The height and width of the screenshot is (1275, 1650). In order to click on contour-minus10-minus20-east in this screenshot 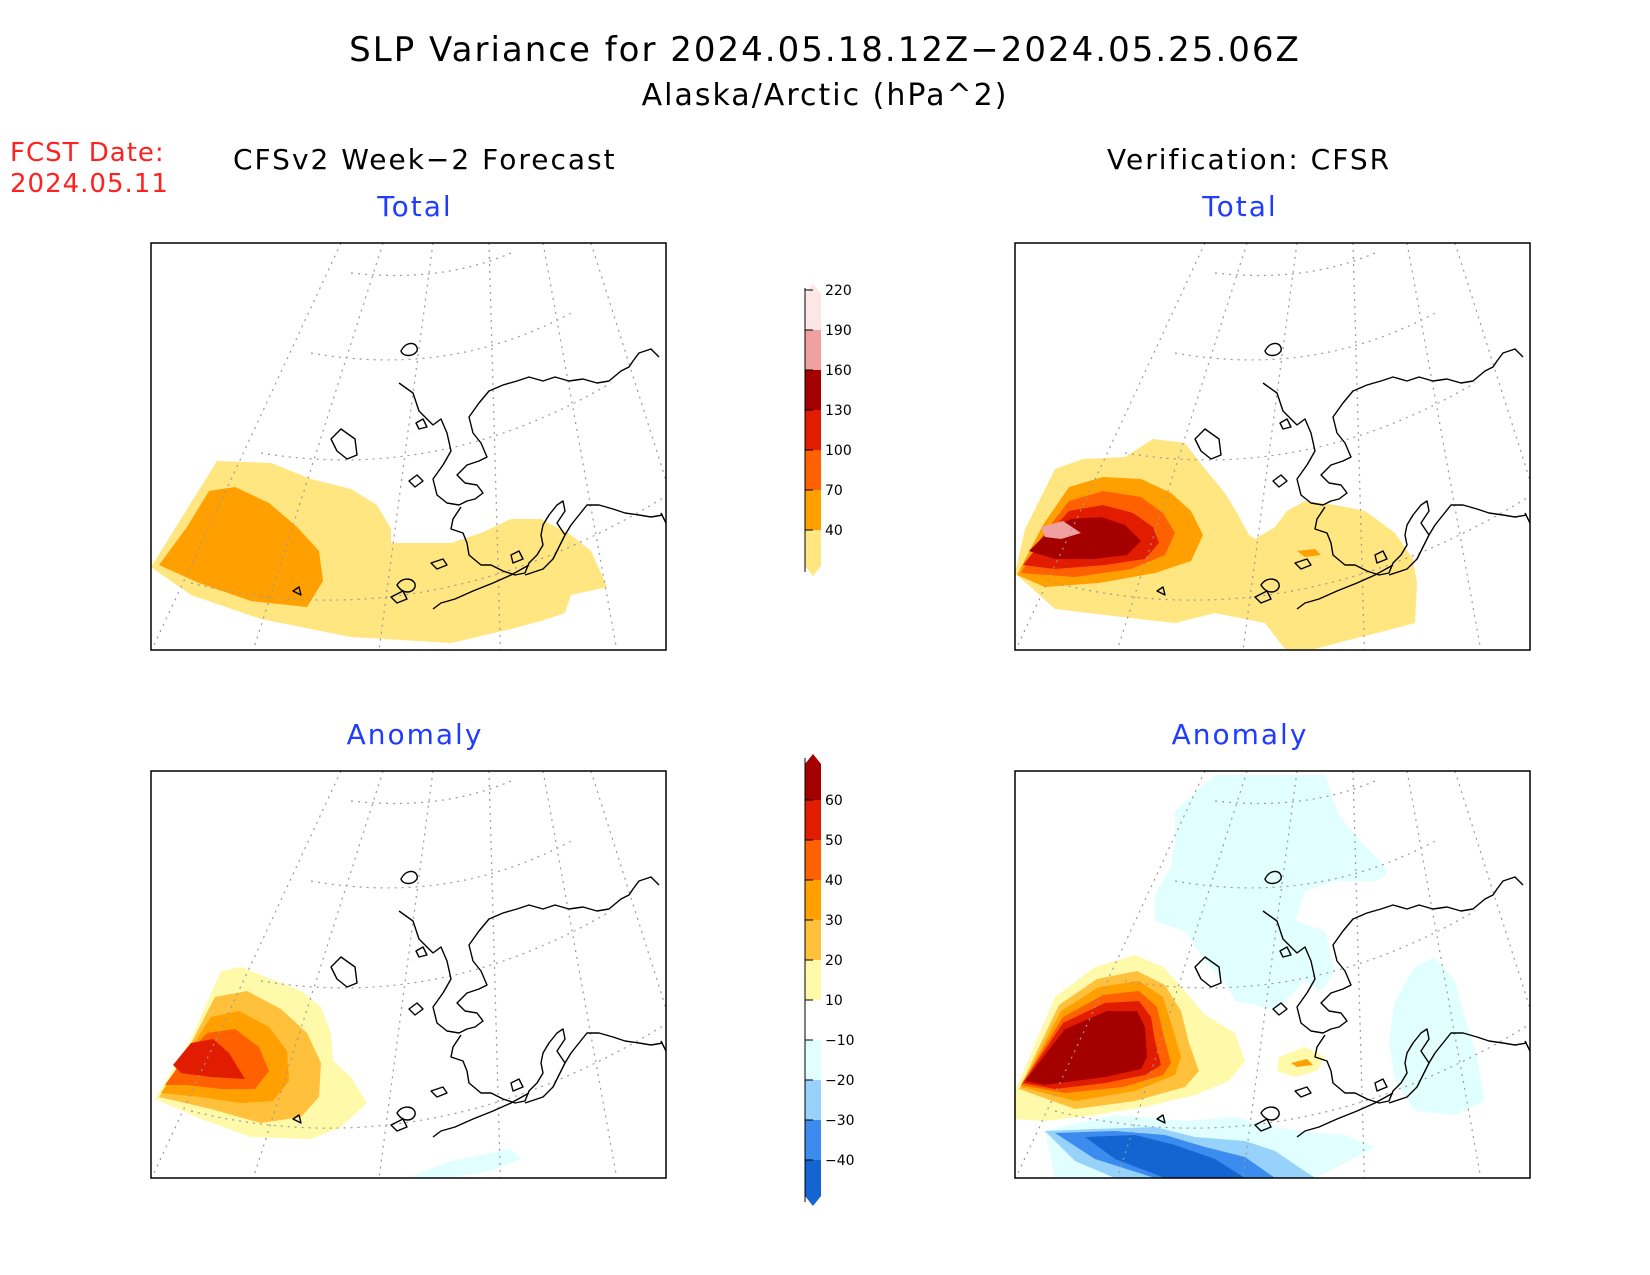, I will do `click(1437, 1036)`.